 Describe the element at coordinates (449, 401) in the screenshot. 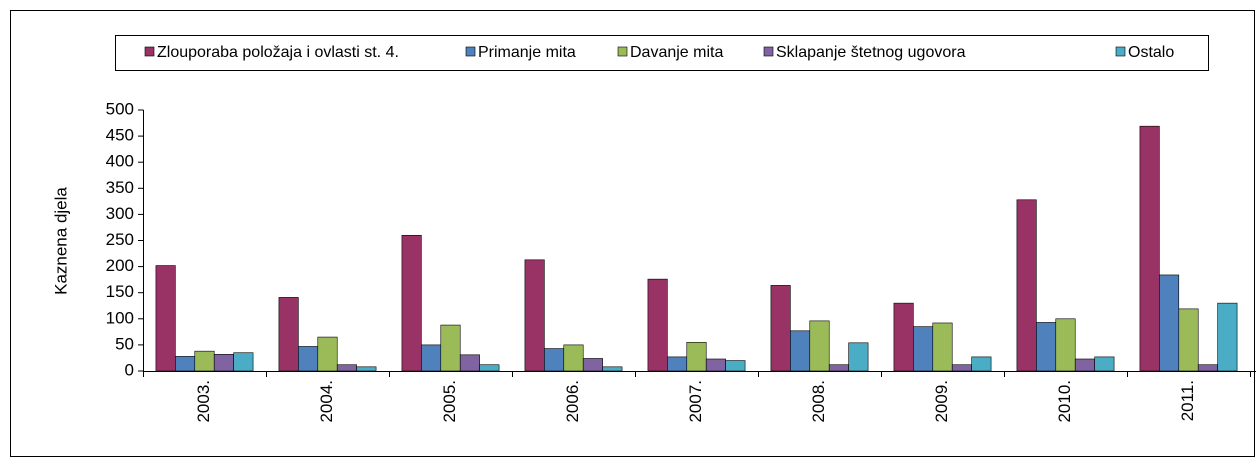

I see `x-tick-label: 2005.` at that location.